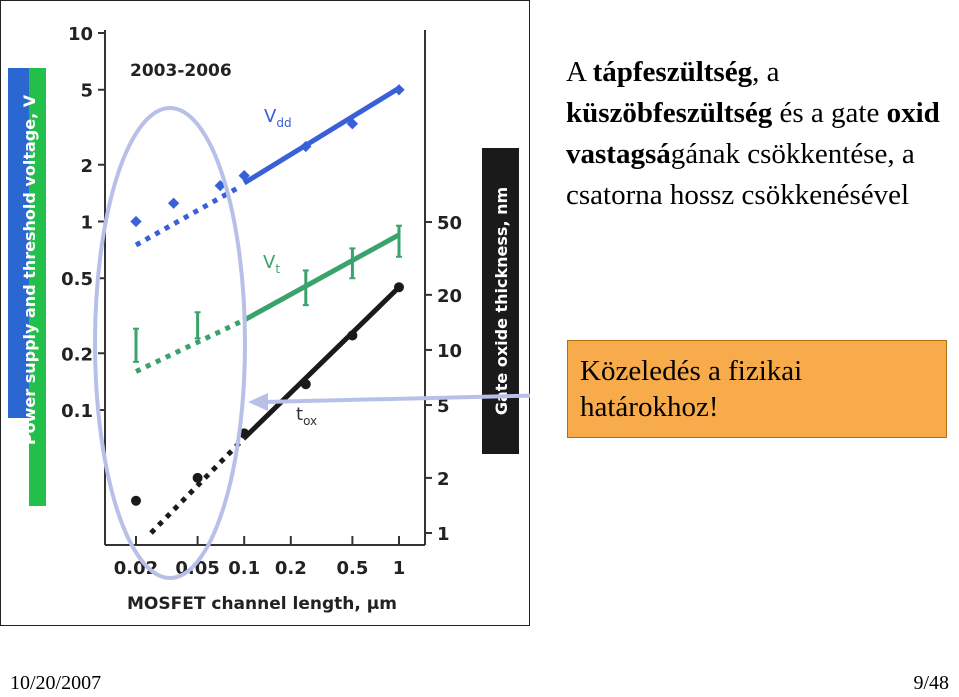 This screenshot has height=697, width=959. Describe the element at coordinates (262, 604) in the screenshot. I see `x-axis-label: MOSFET channel length, µm` at that location.